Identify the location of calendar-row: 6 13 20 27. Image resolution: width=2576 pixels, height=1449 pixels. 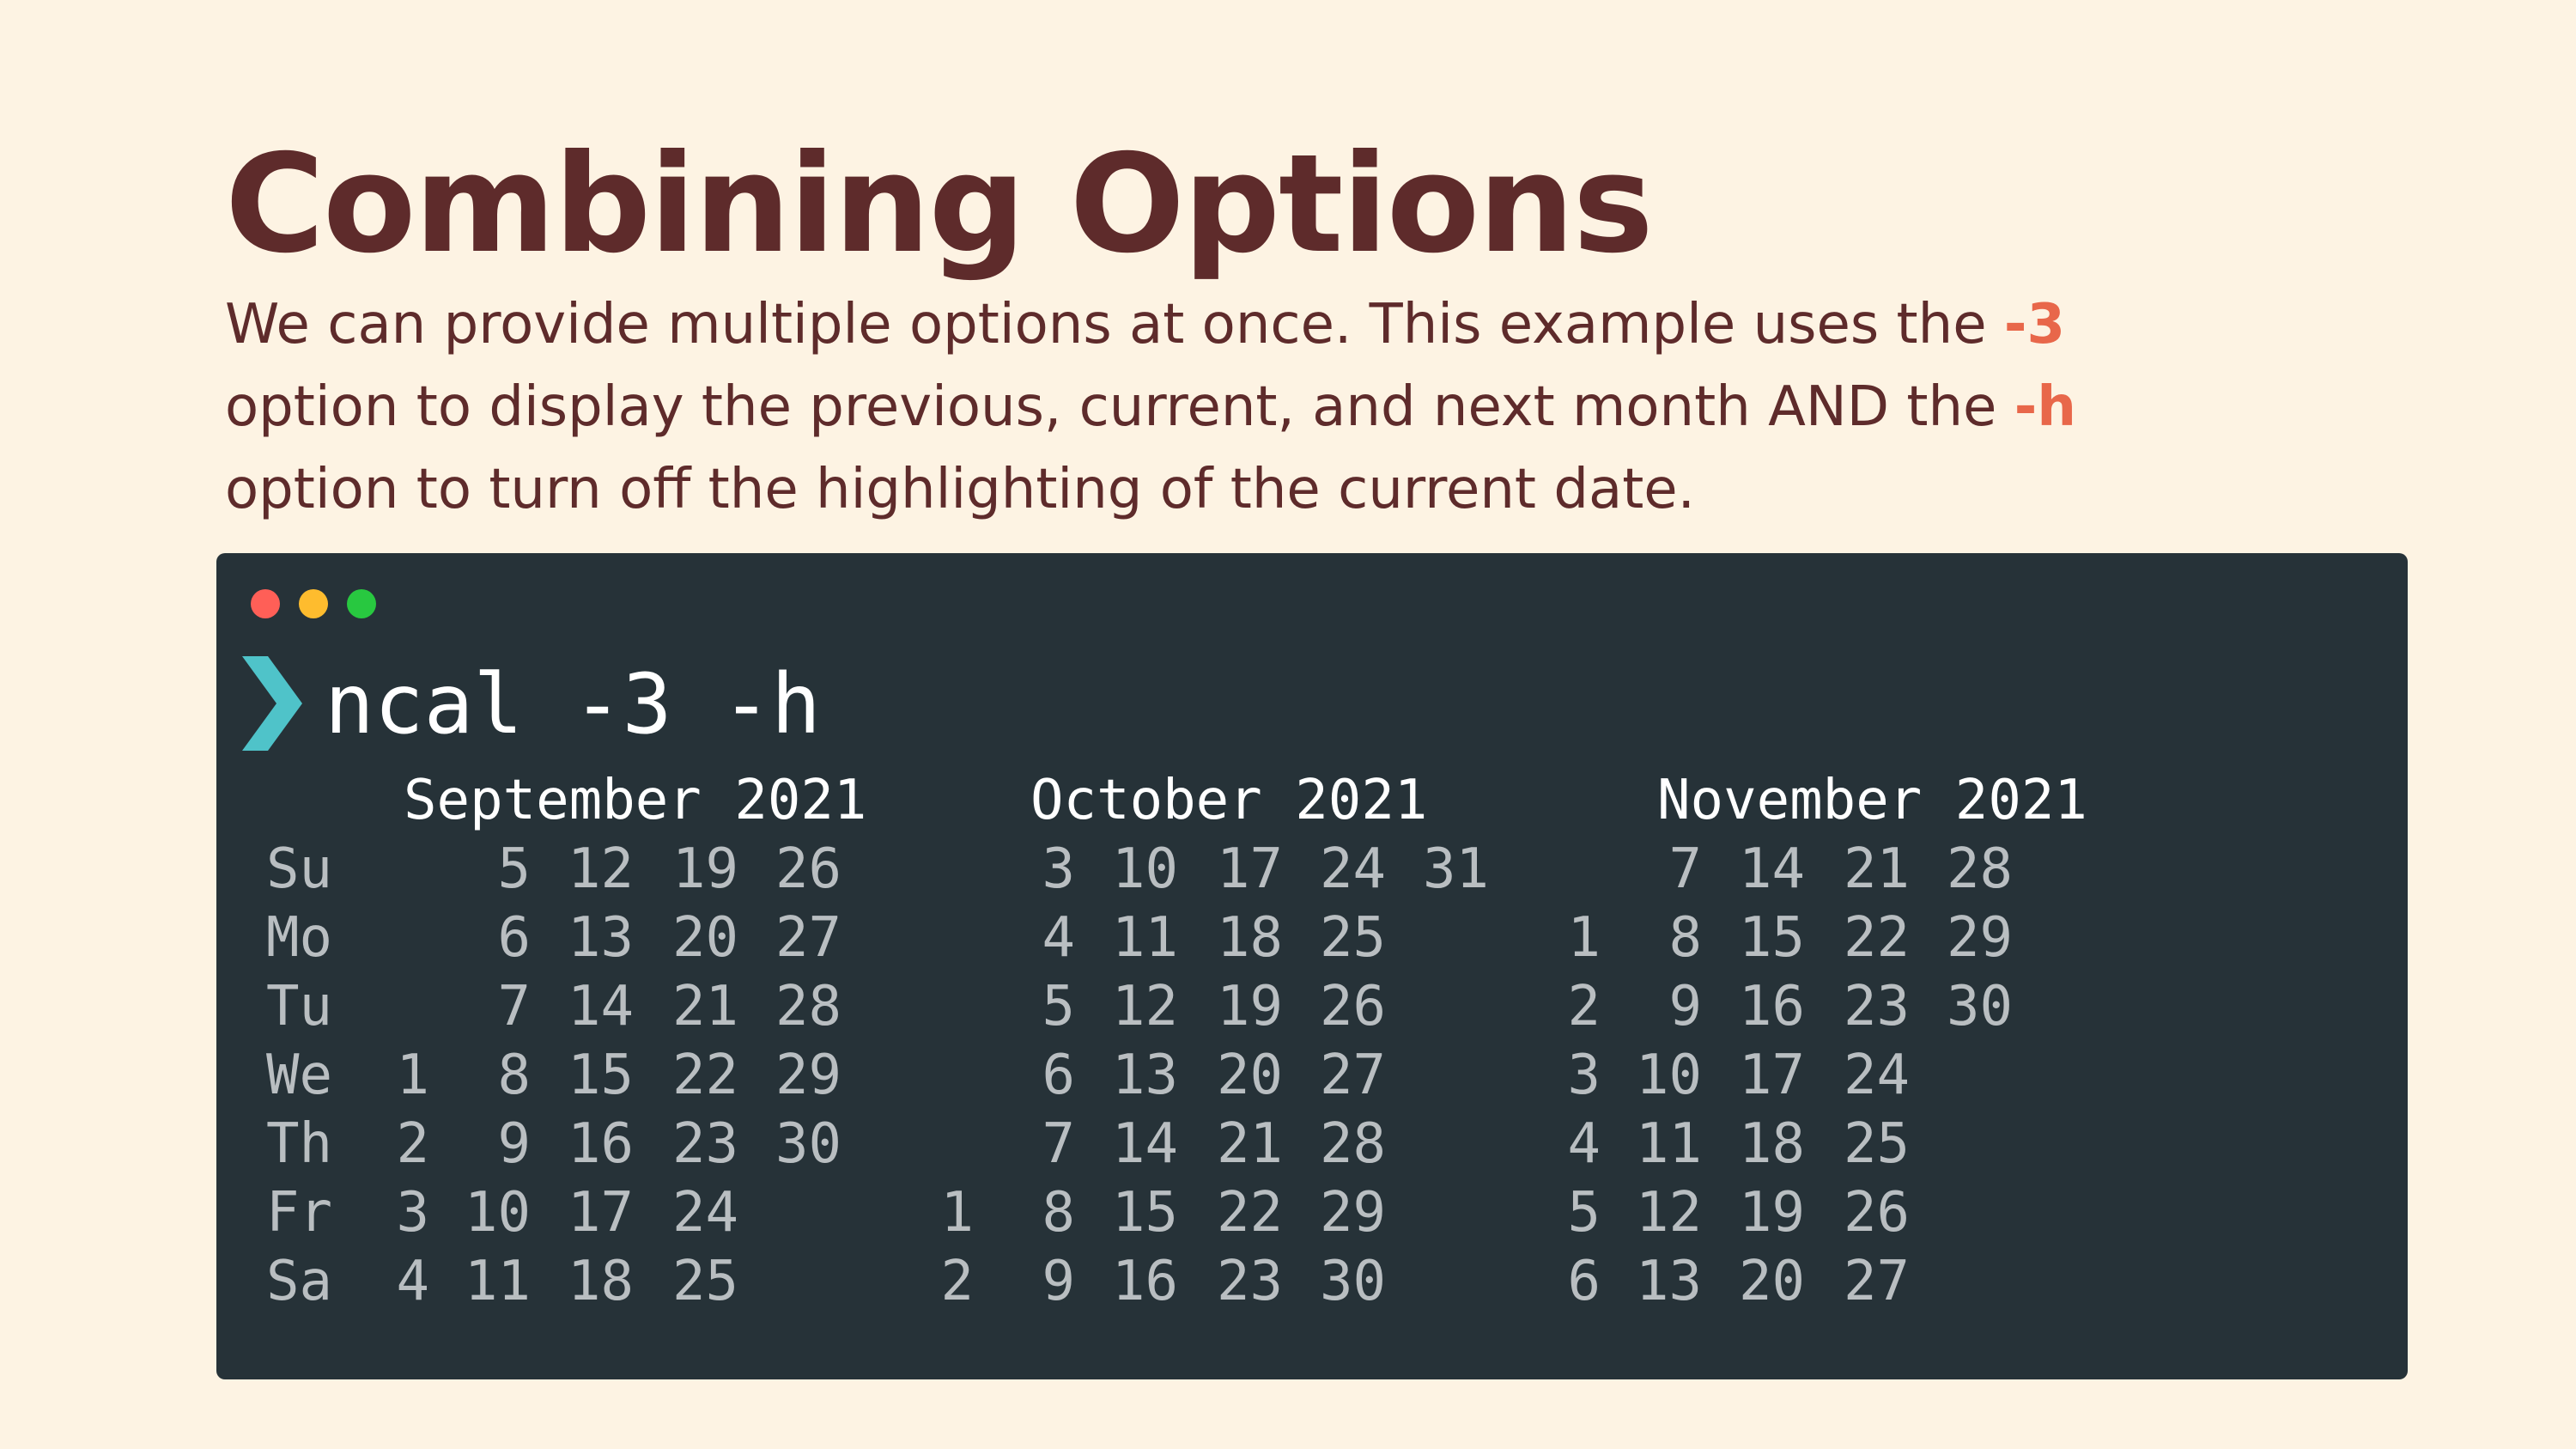
(1248, 1075).